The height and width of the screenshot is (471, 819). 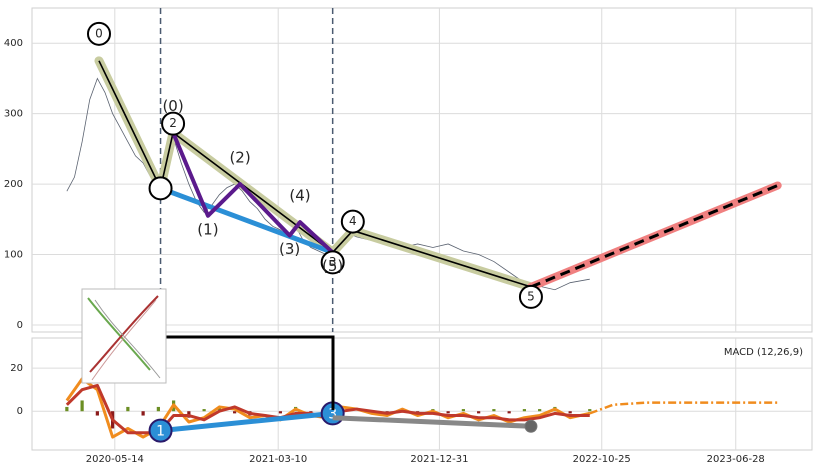 What do you see at coordinates (239, 158) in the screenshot?
I see `wave-label: (2)` at bounding box center [239, 158].